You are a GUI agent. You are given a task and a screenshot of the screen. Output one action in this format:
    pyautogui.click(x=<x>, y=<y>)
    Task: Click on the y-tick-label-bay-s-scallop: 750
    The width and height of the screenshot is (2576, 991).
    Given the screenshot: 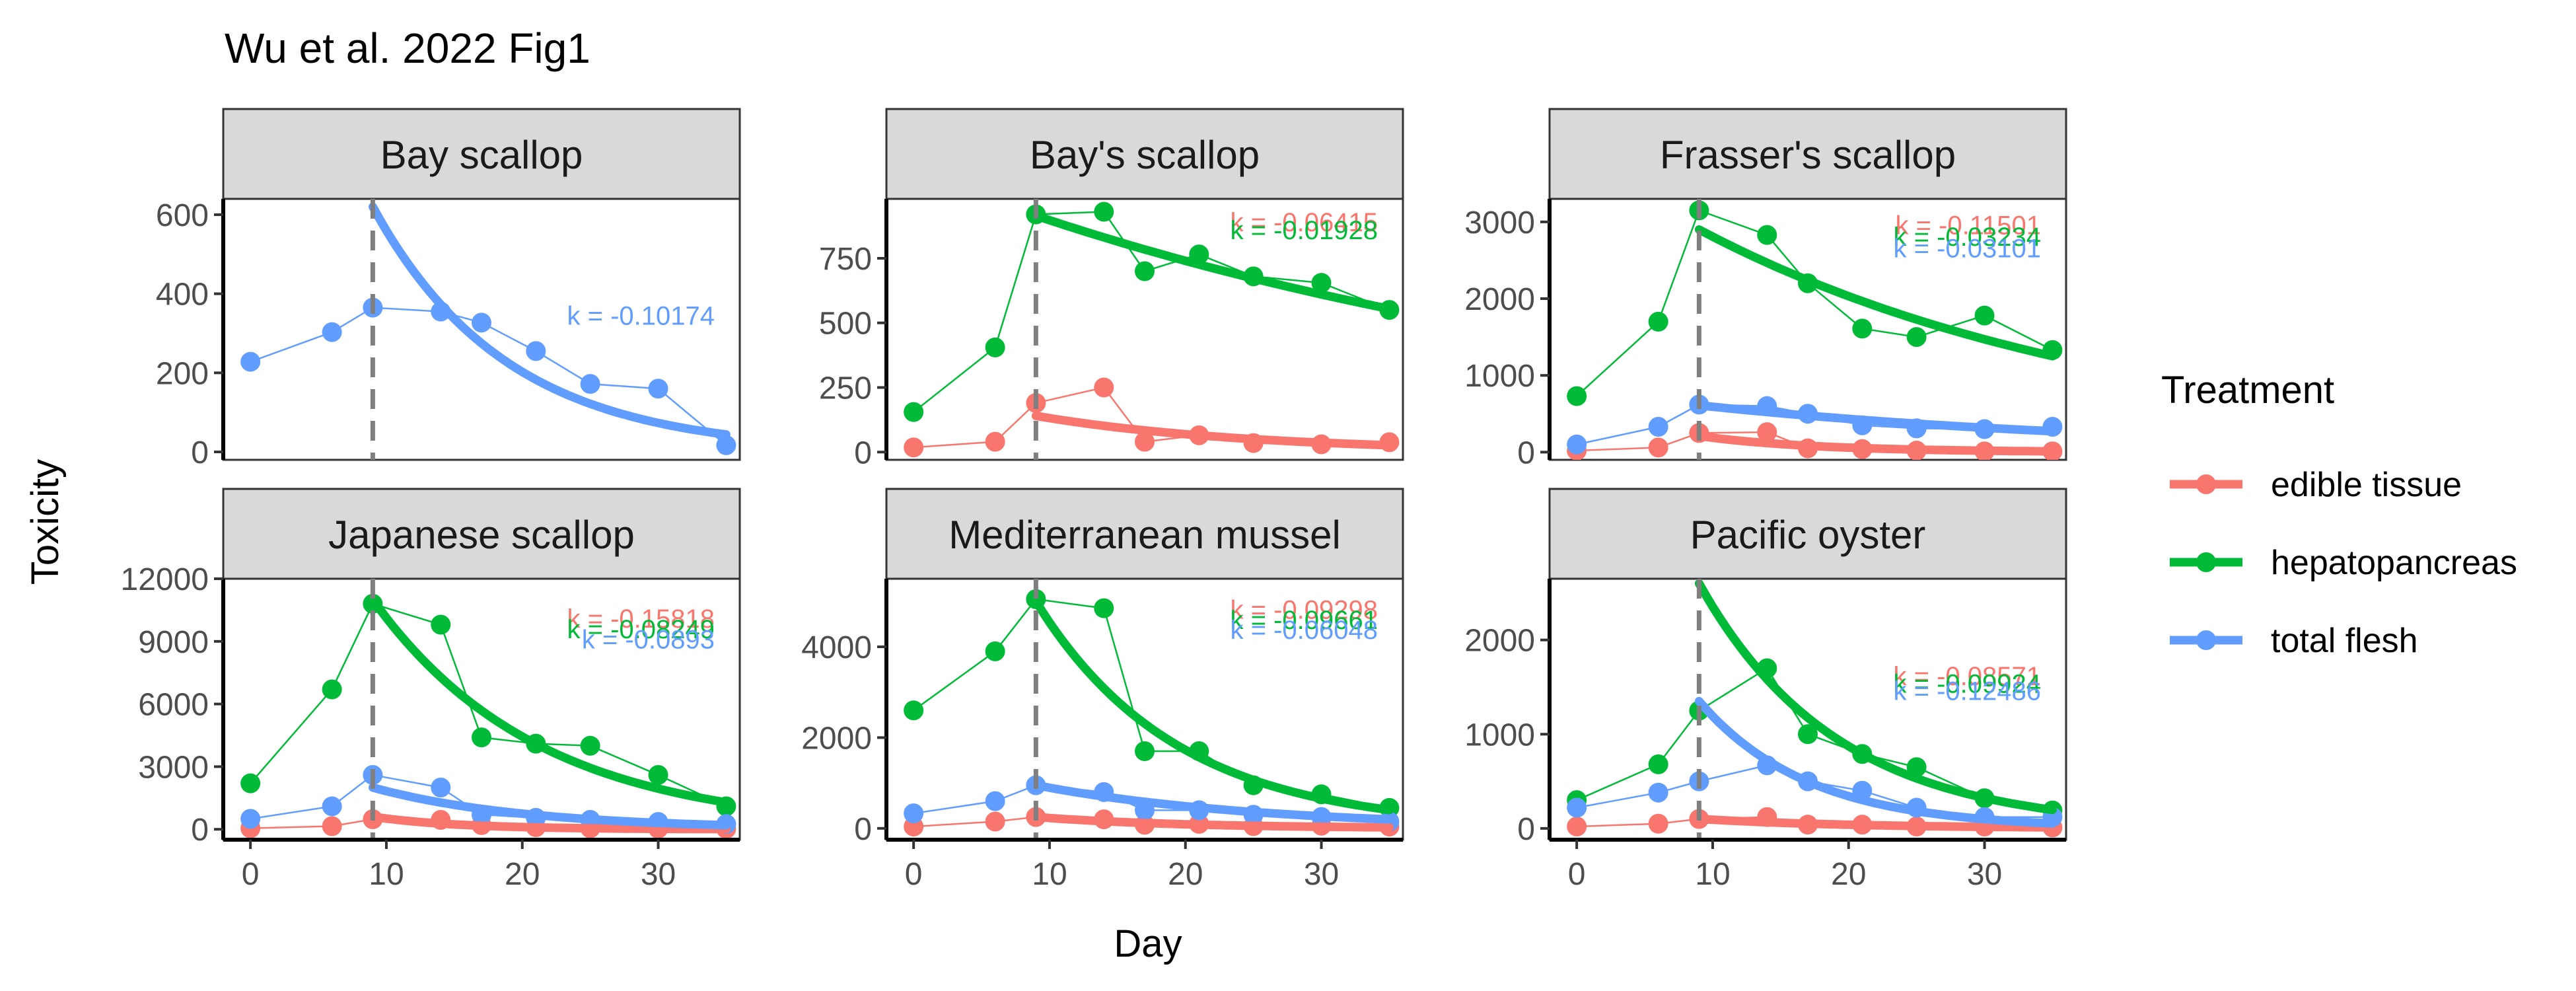 What is the action you would take?
    pyautogui.click(x=846, y=259)
    